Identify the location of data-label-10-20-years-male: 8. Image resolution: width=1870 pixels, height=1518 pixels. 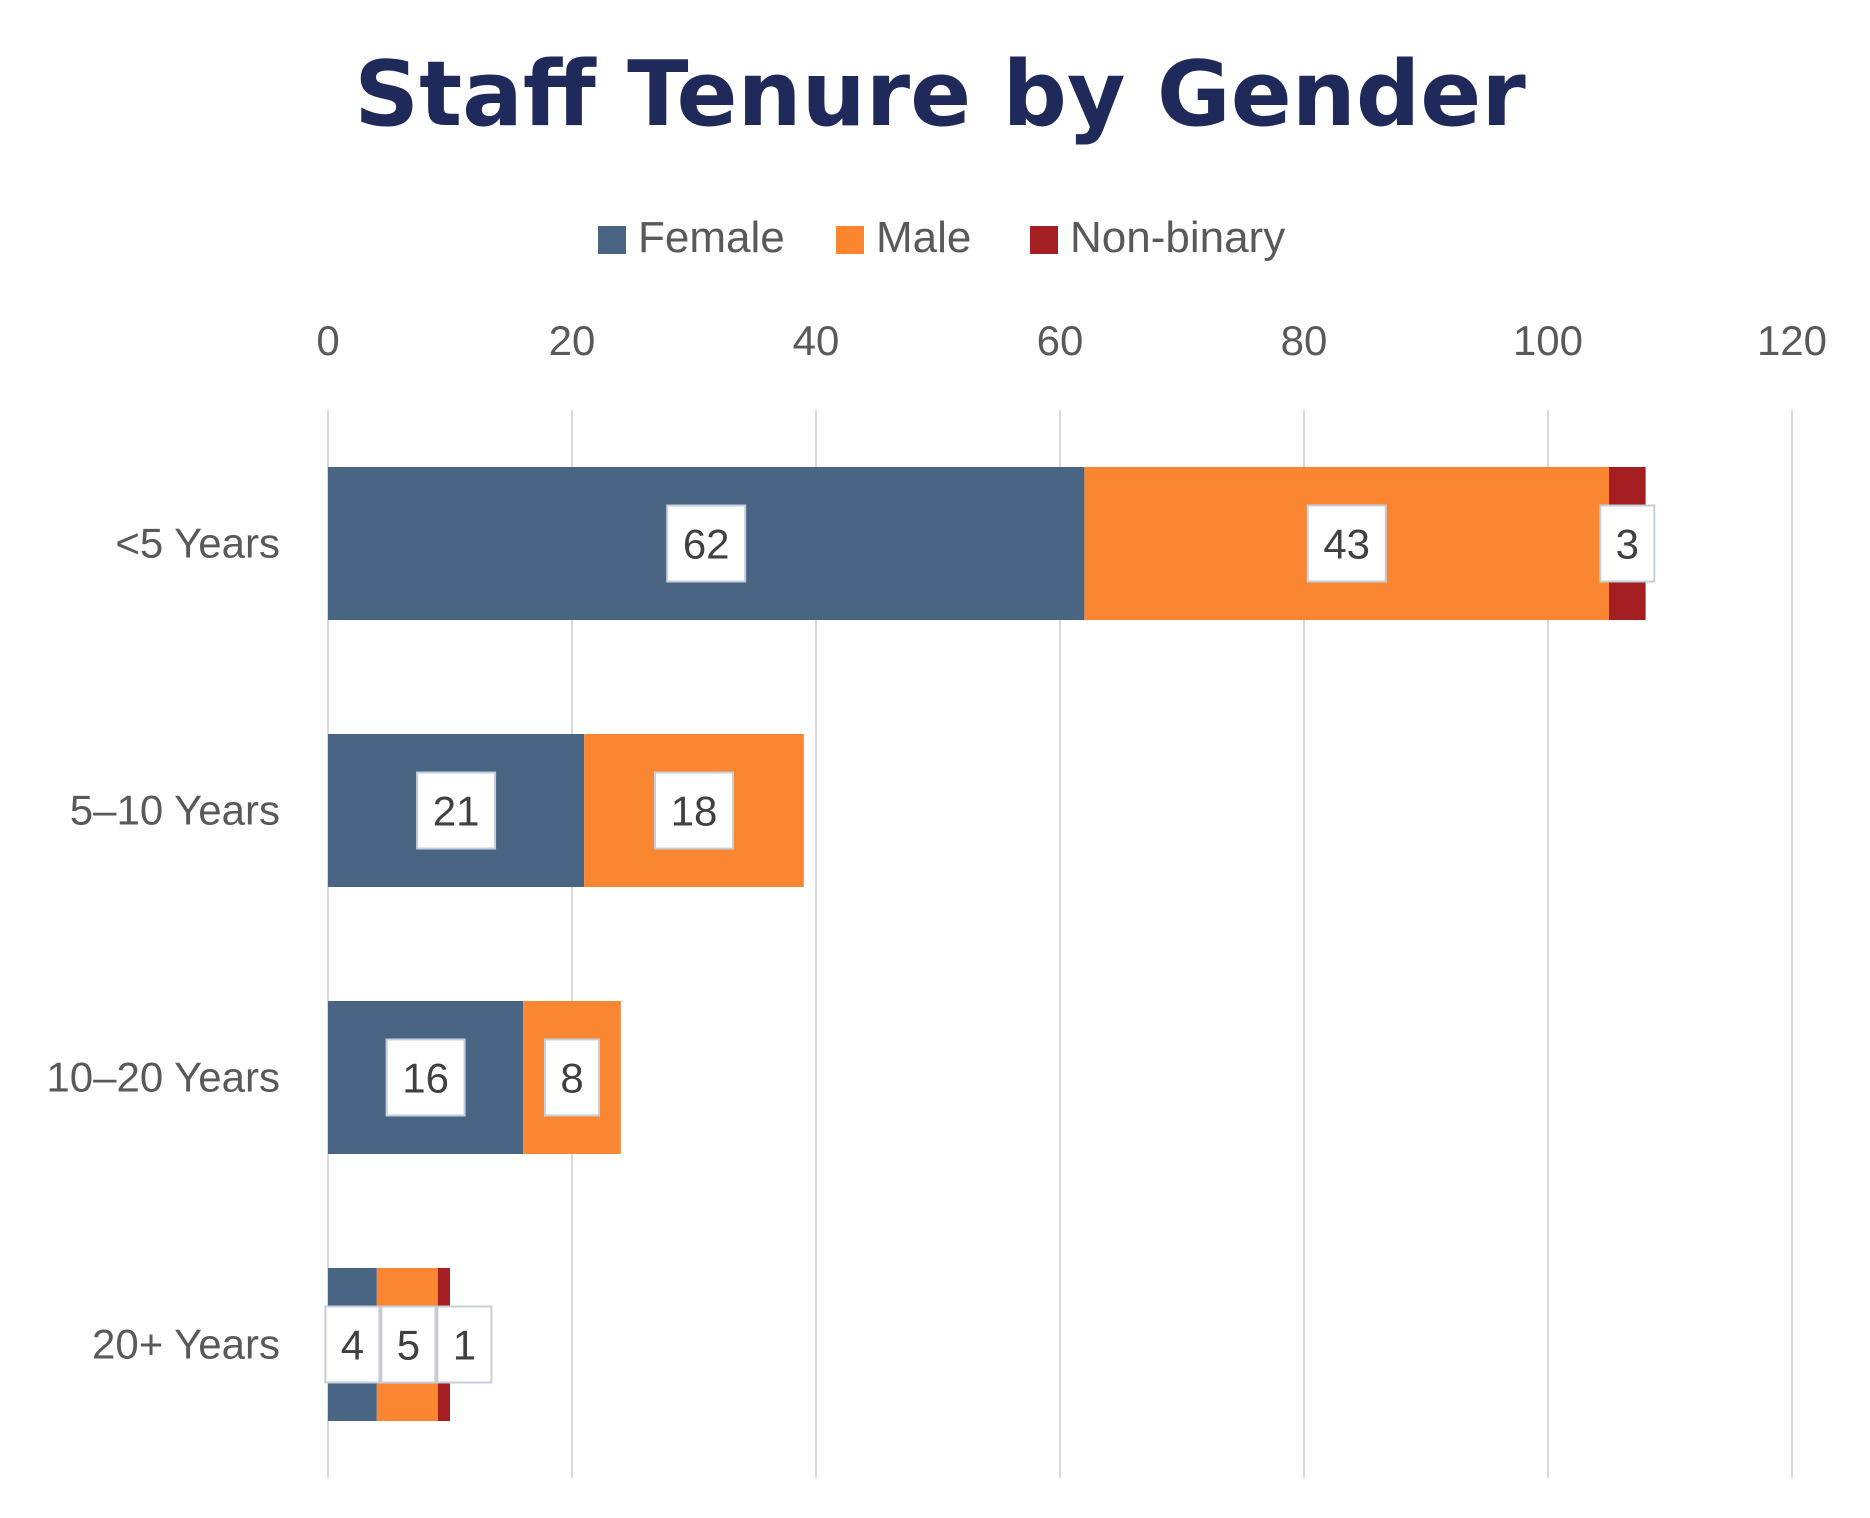
(571, 1078).